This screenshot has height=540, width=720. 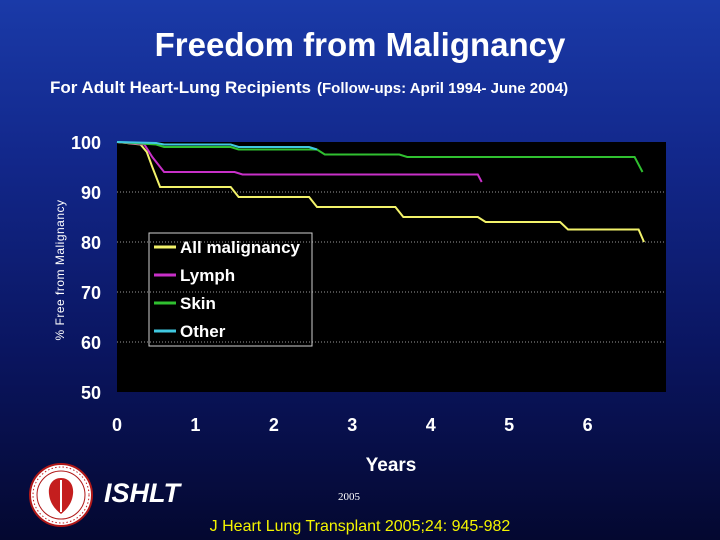 I want to click on year-label: 2005, so click(x=349, y=497).